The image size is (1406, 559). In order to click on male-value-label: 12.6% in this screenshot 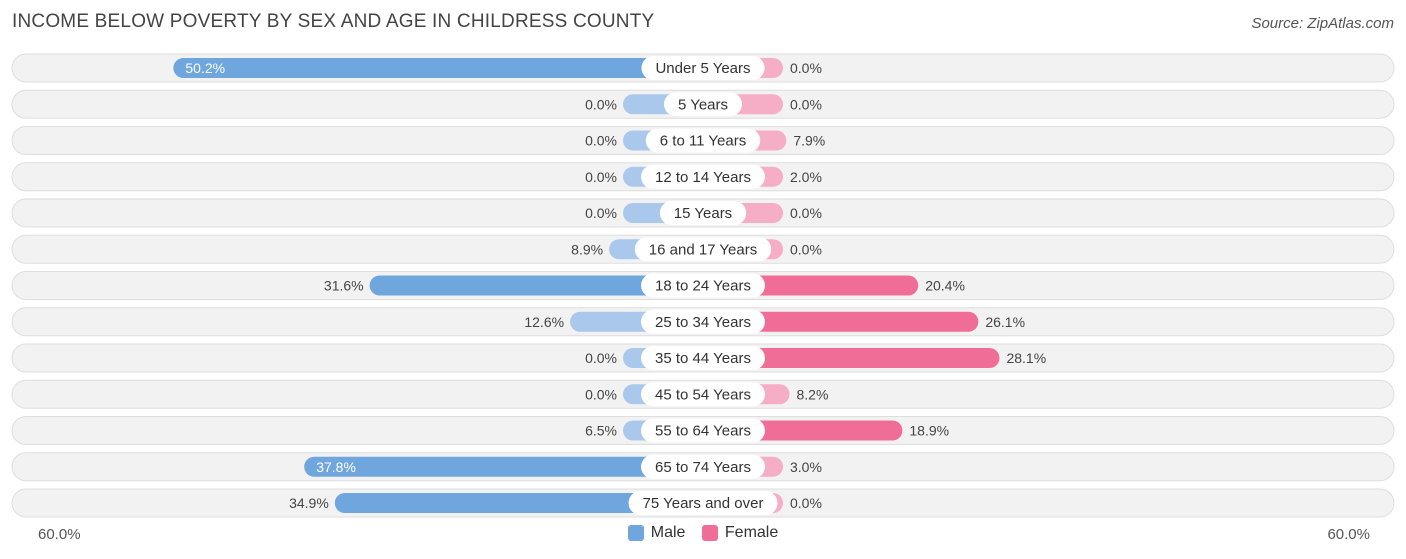, I will do `click(544, 322)`.